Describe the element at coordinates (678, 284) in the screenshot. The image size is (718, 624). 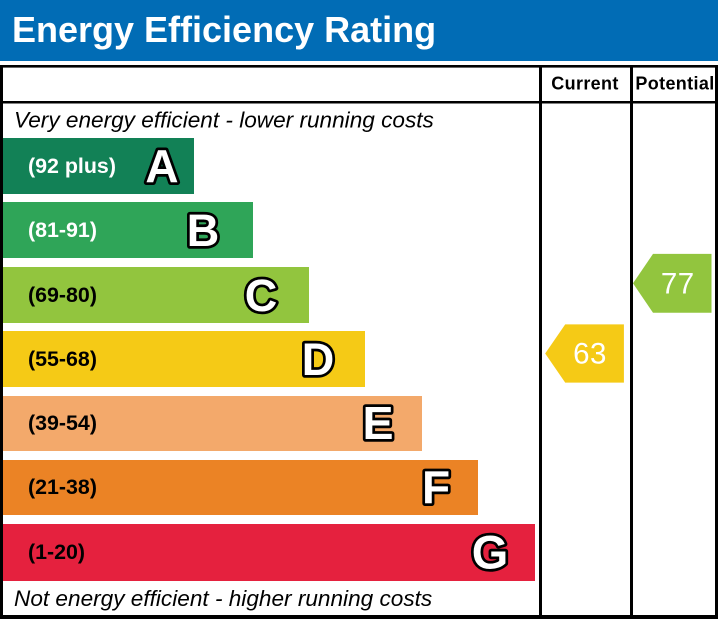
I see `svg-text: 77` at that location.